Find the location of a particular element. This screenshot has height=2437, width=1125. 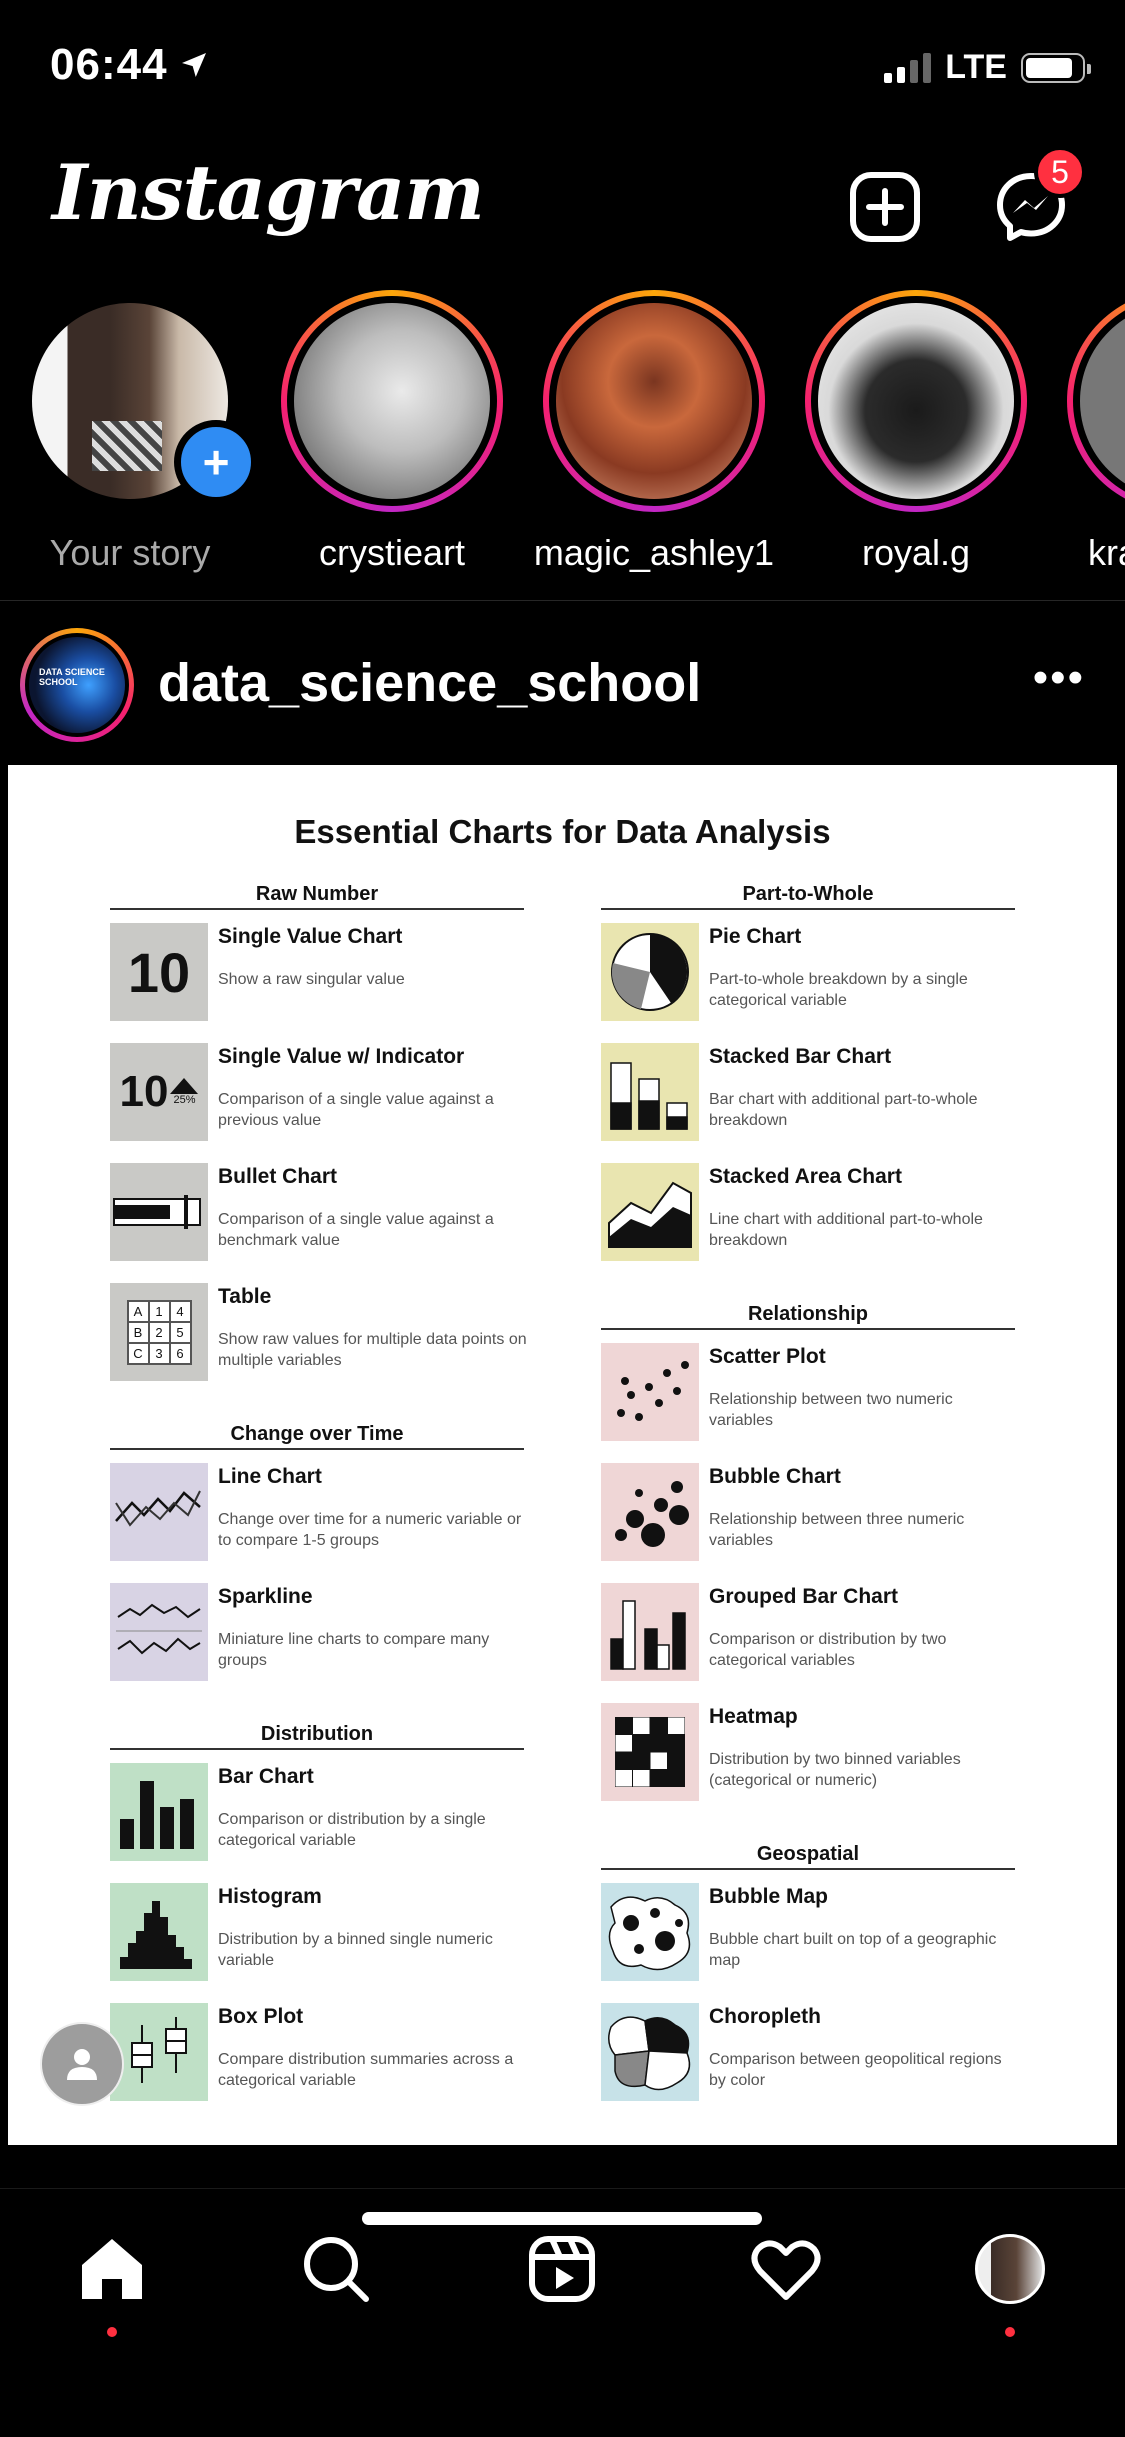

section-heading: Raw Number is located at coordinates (317, 896).